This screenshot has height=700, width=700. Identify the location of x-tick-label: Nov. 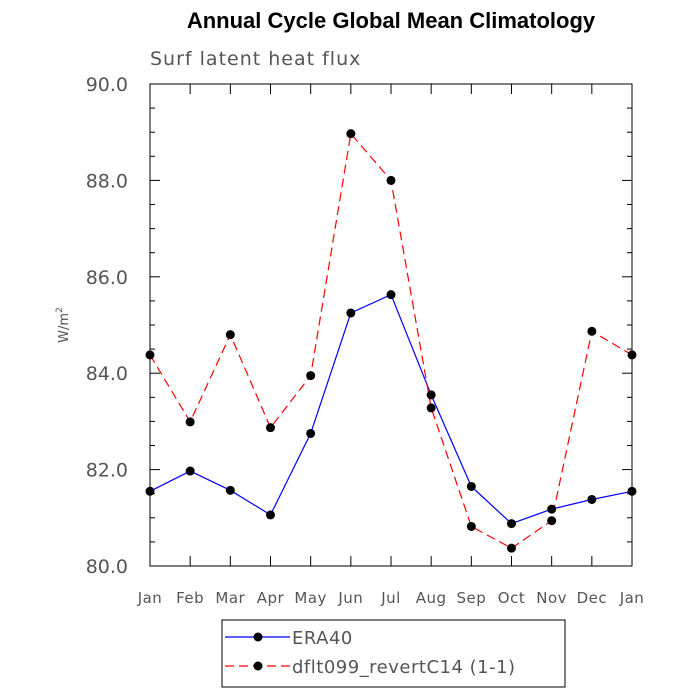
(551, 598).